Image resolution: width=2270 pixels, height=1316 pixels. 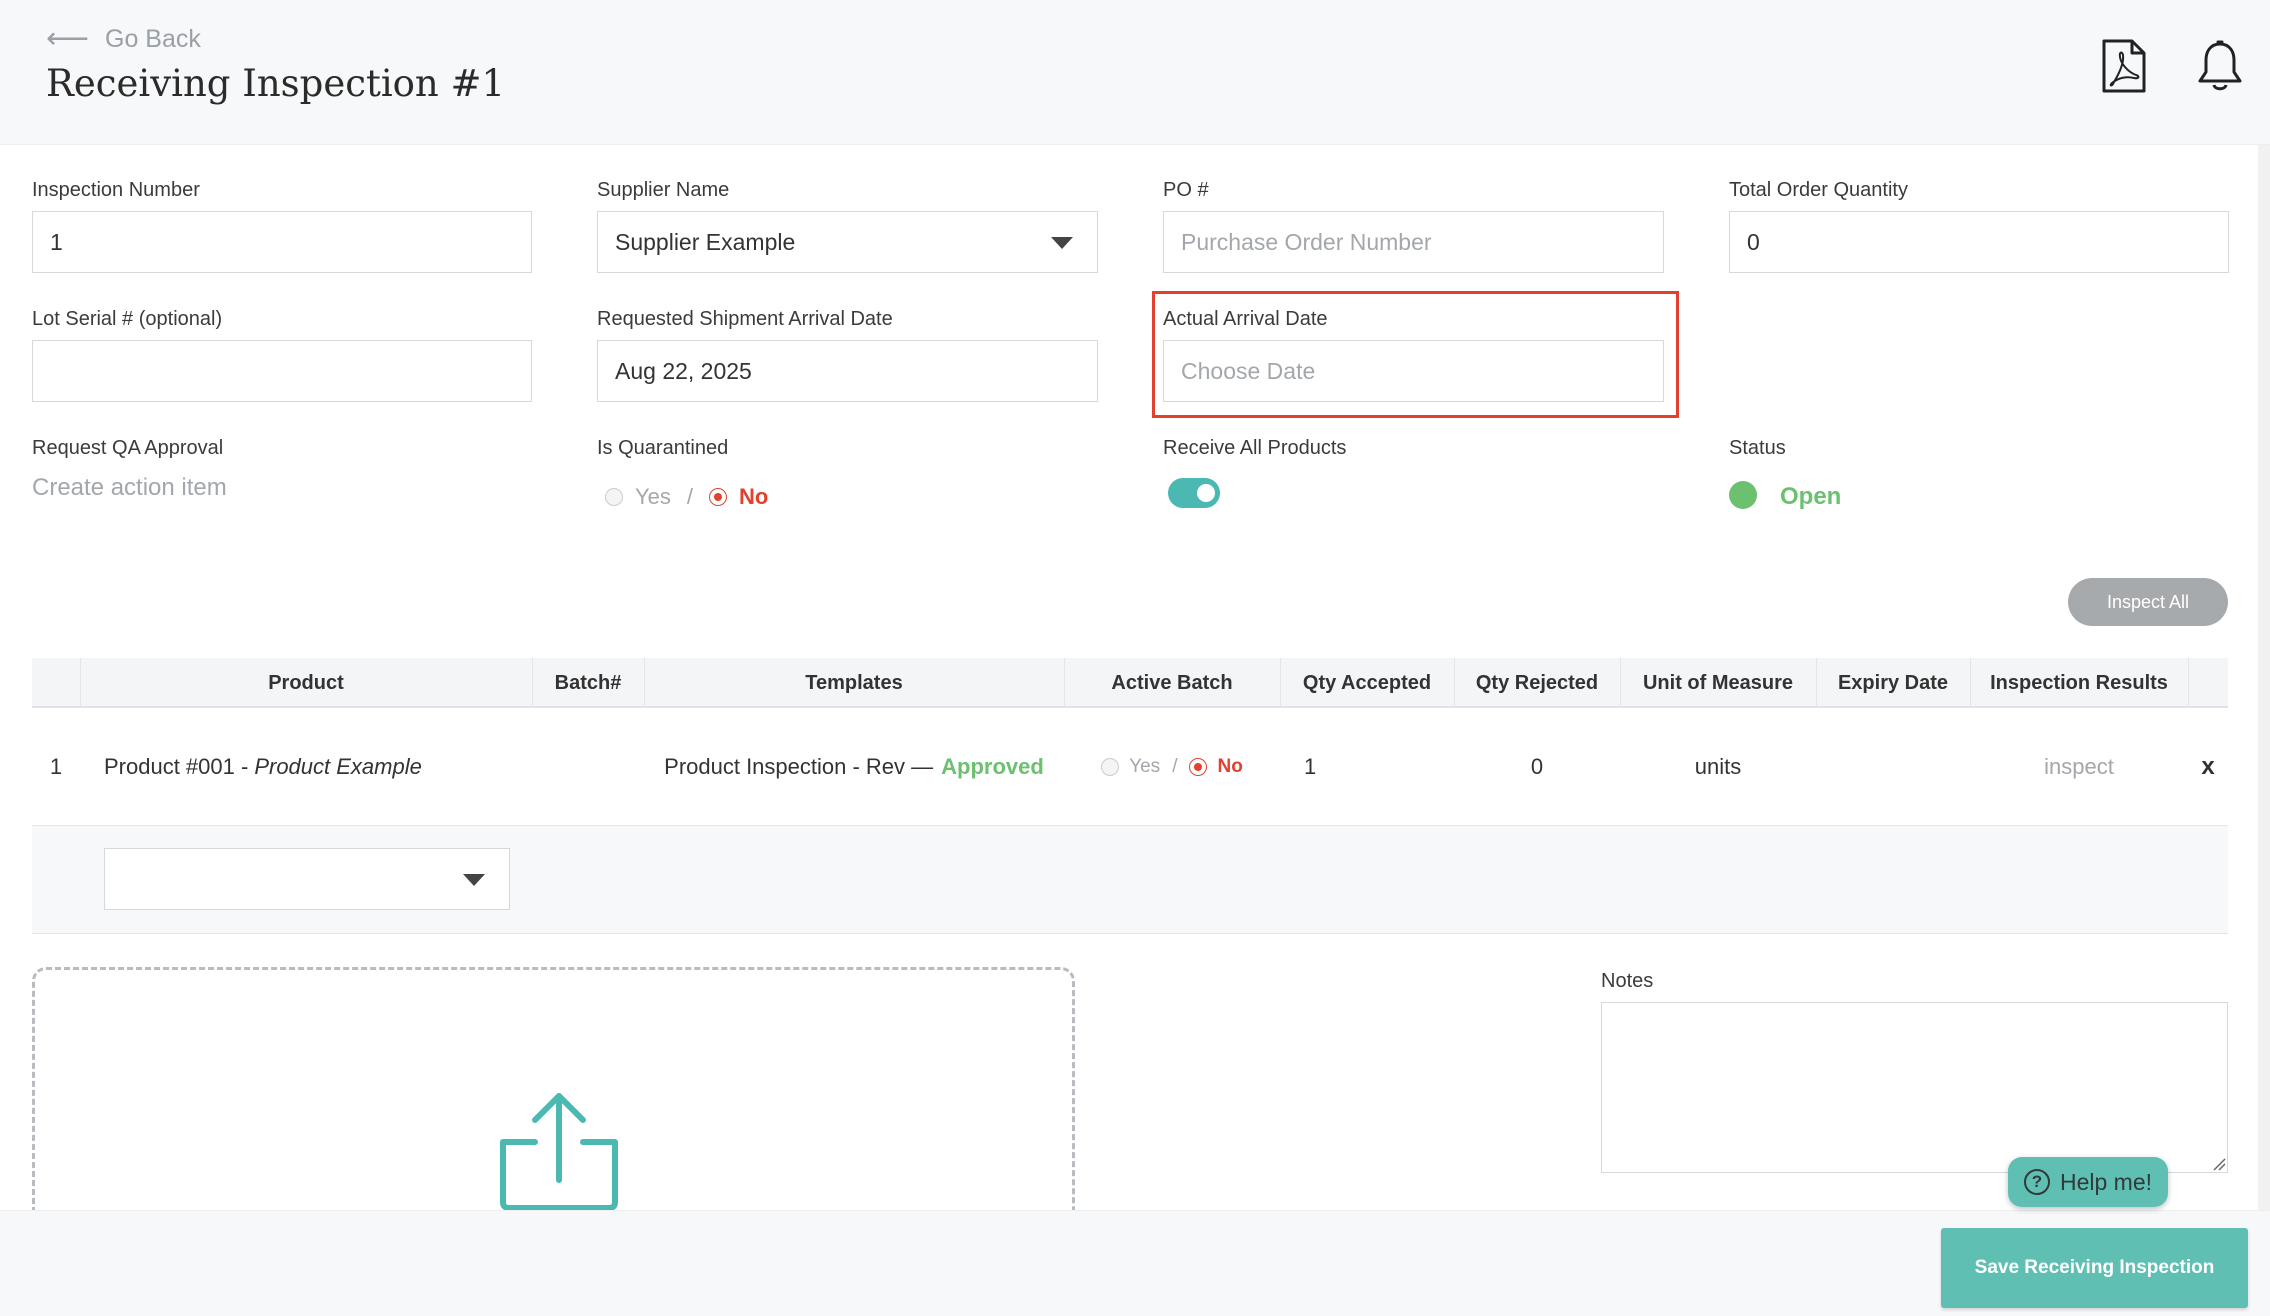 What do you see at coordinates (854, 682) in the screenshot?
I see `th-templates: Templates` at bounding box center [854, 682].